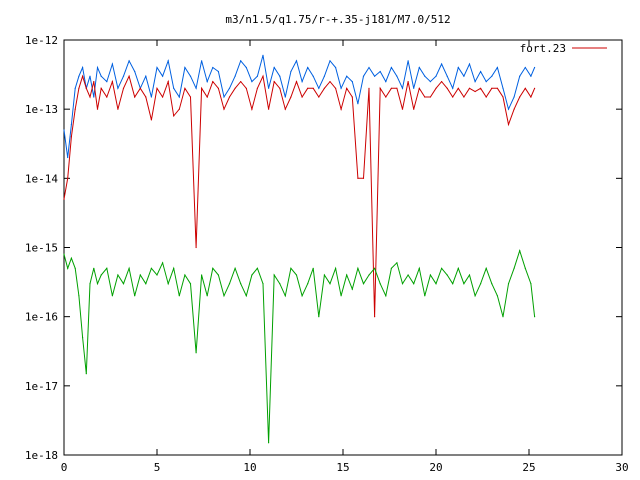  I want to click on y-tick-label: 1e-18, so click(41, 455).